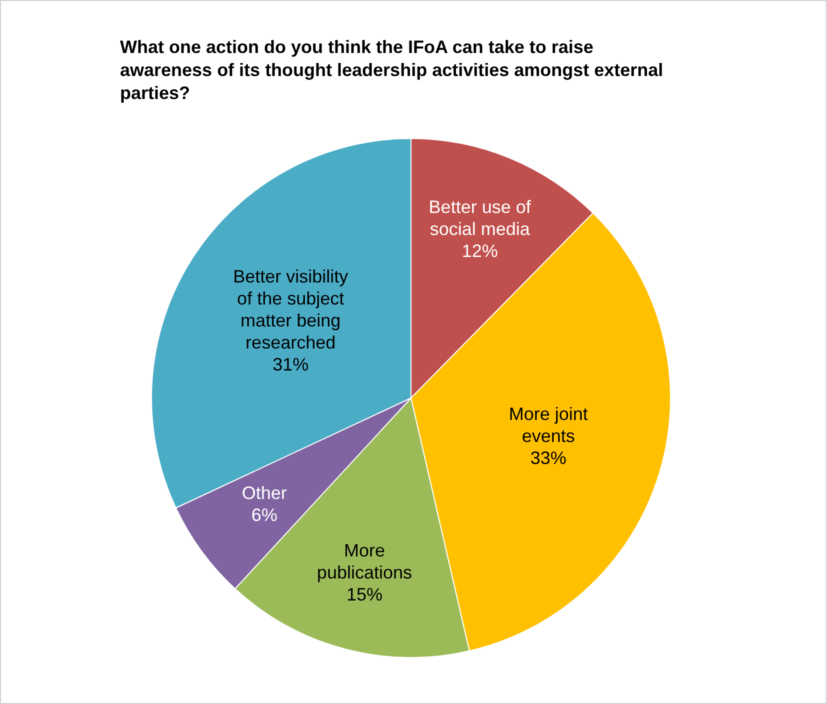 The image size is (827, 704). What do you see at coordinates (480, 250) in the screenshot?
I see `data-label: 12%` at bounding box center [480, 250].